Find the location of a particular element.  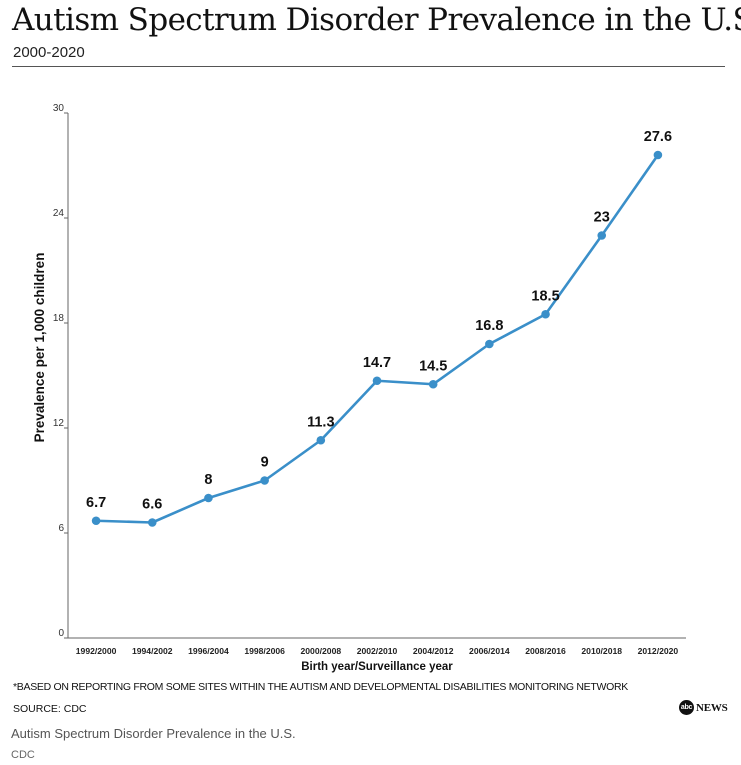

x-axis-title: Birth year/Surveillance year is located at coordinates (377, 667).